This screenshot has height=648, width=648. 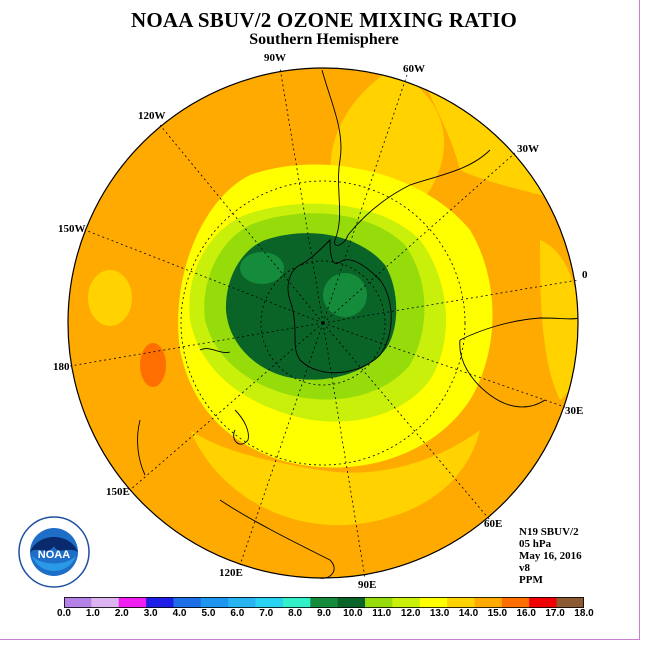 I want to click on noaa-logo: NOAA, so click(x=54, y=552).